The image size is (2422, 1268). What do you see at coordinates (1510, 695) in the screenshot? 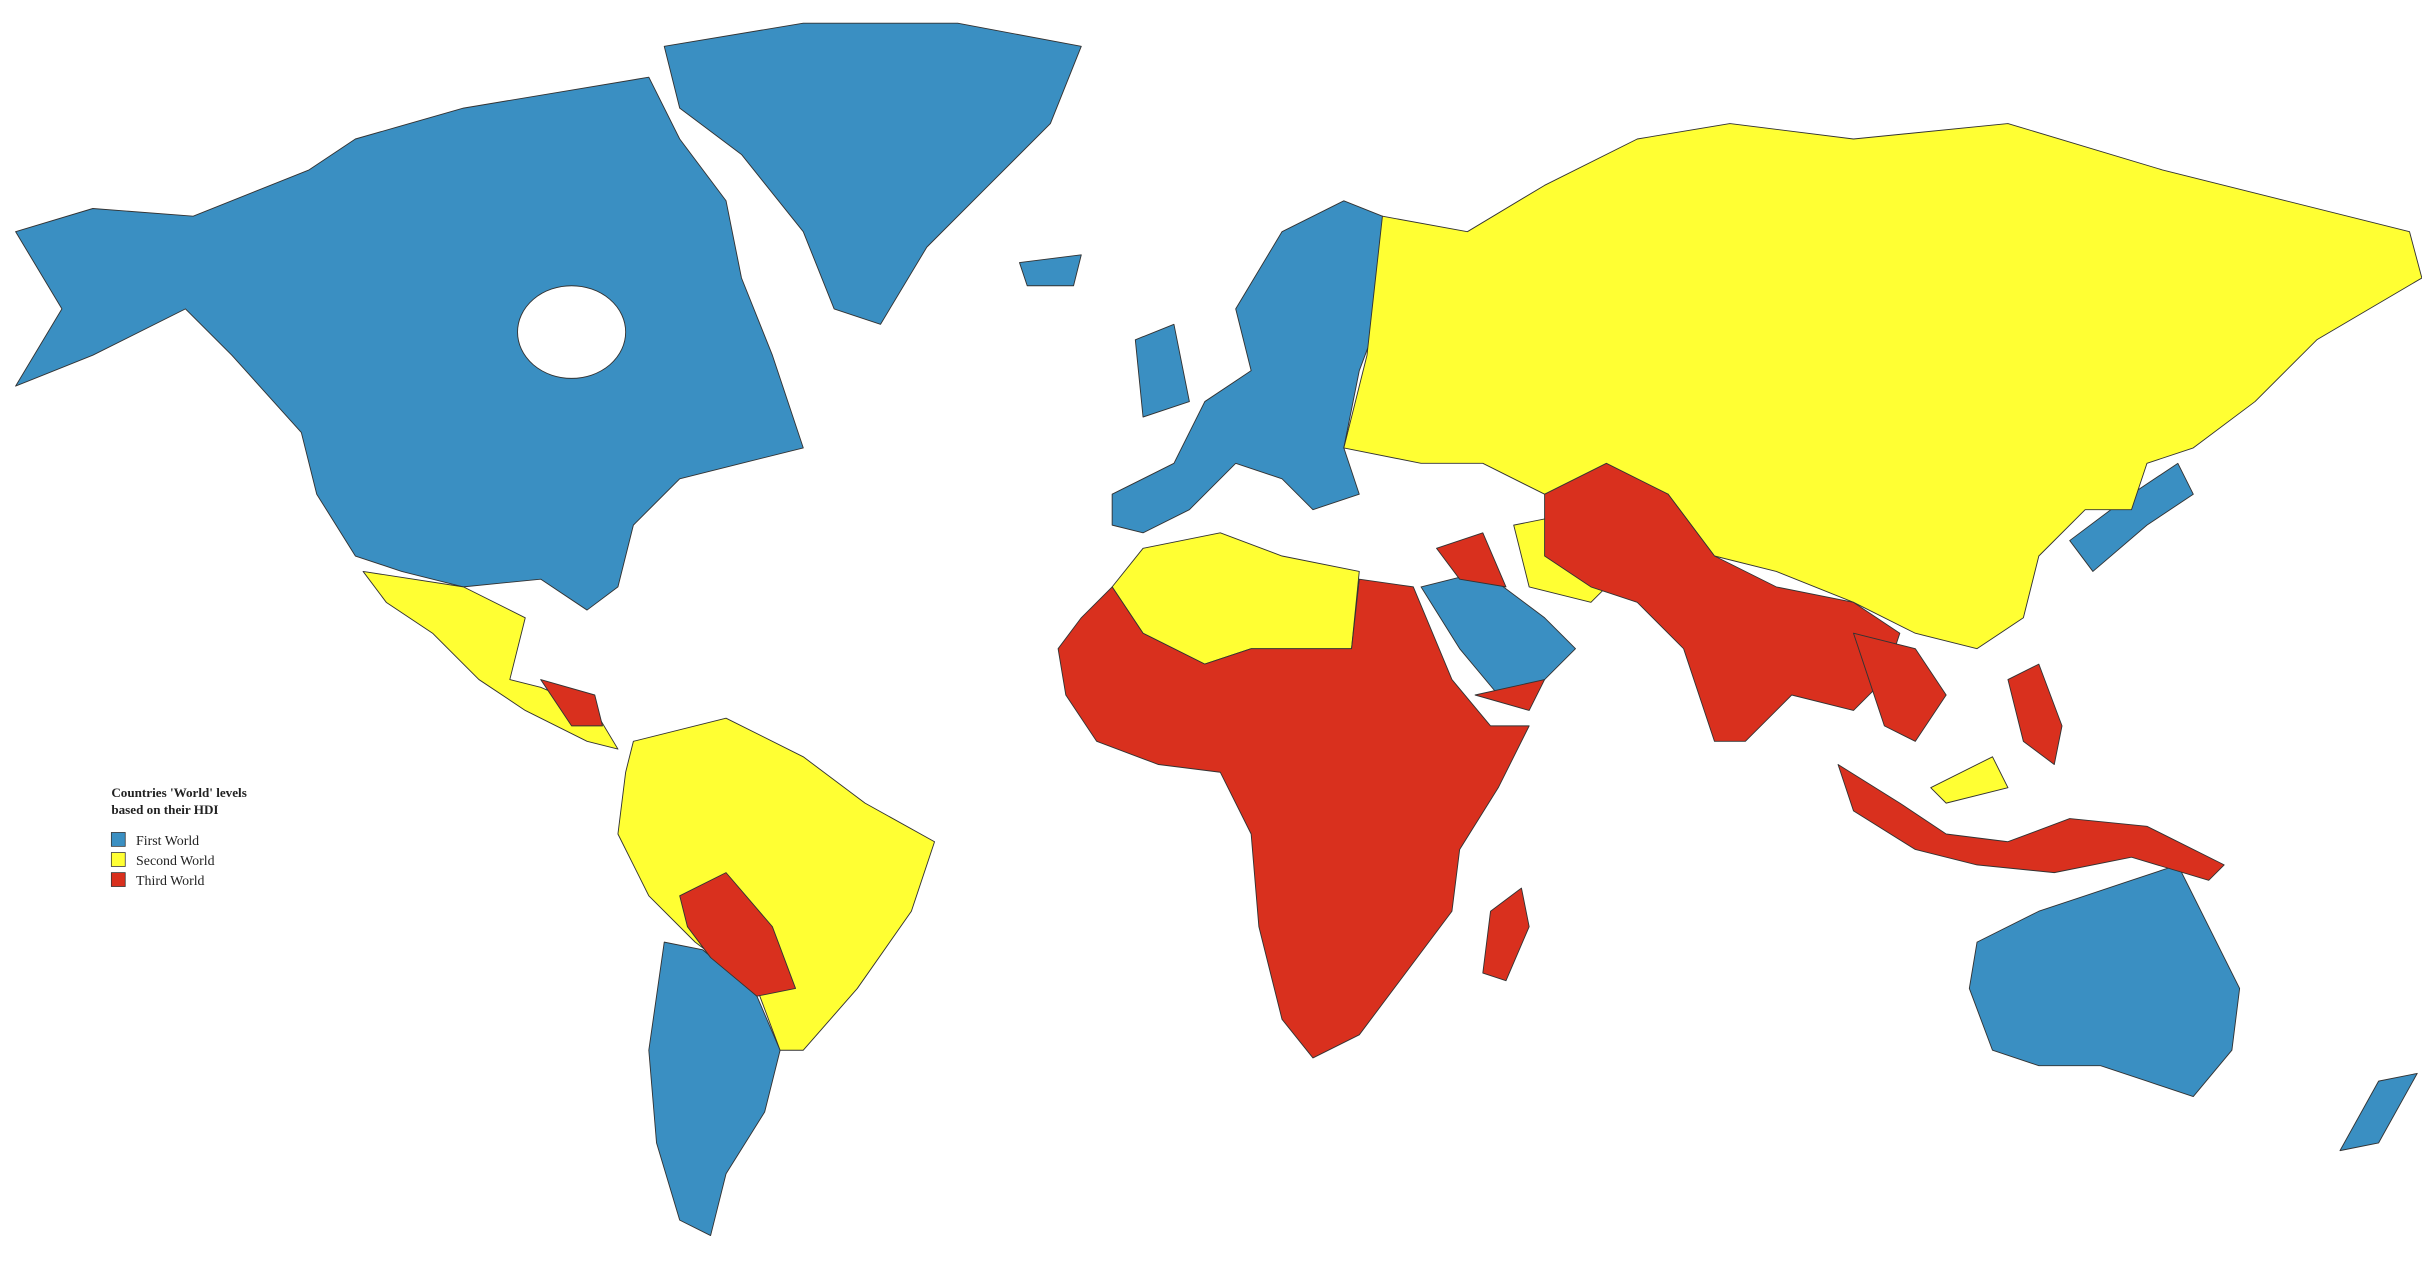
I see `yemen` at bounding box center [1510, 695].